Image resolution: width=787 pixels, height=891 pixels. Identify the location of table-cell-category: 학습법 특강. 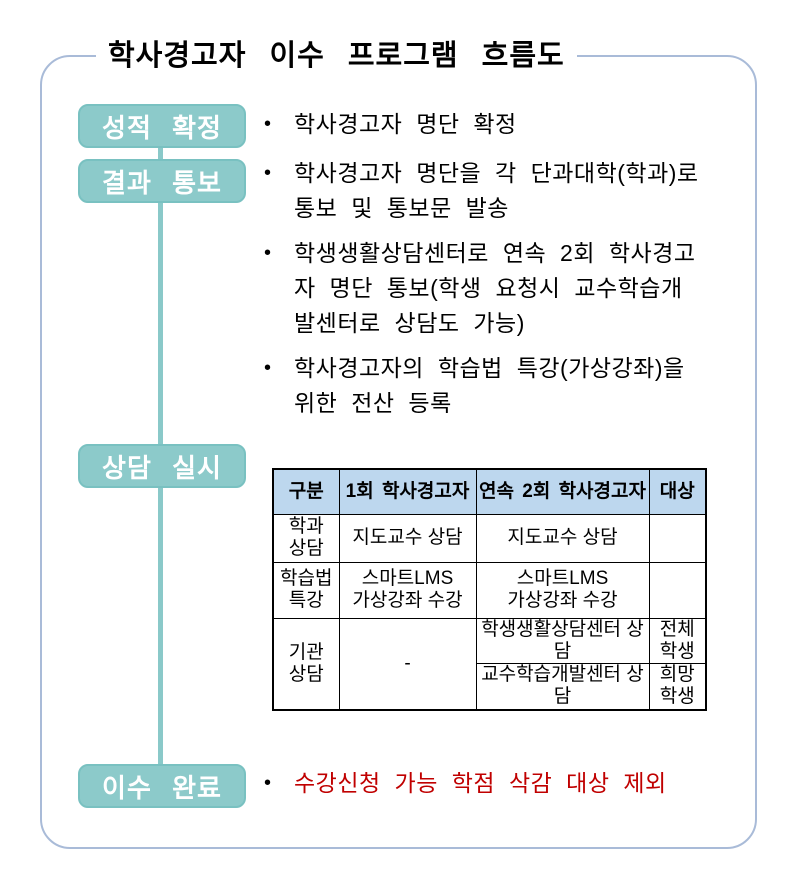
(306, 590).